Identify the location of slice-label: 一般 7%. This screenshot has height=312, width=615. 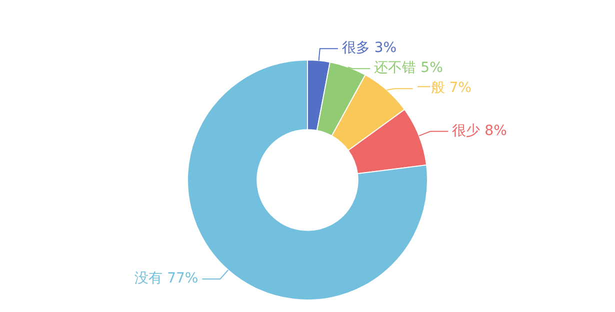
(444, 88).